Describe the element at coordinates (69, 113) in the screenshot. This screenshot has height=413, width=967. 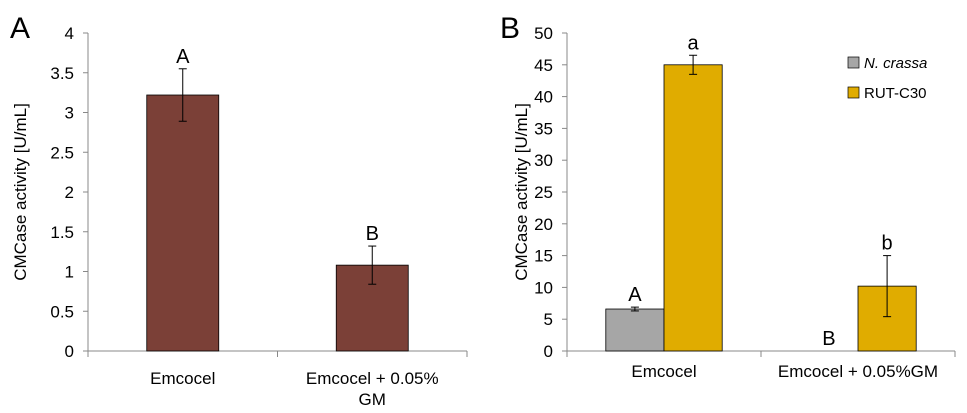
I see `y-tick-label: 3` at that location.